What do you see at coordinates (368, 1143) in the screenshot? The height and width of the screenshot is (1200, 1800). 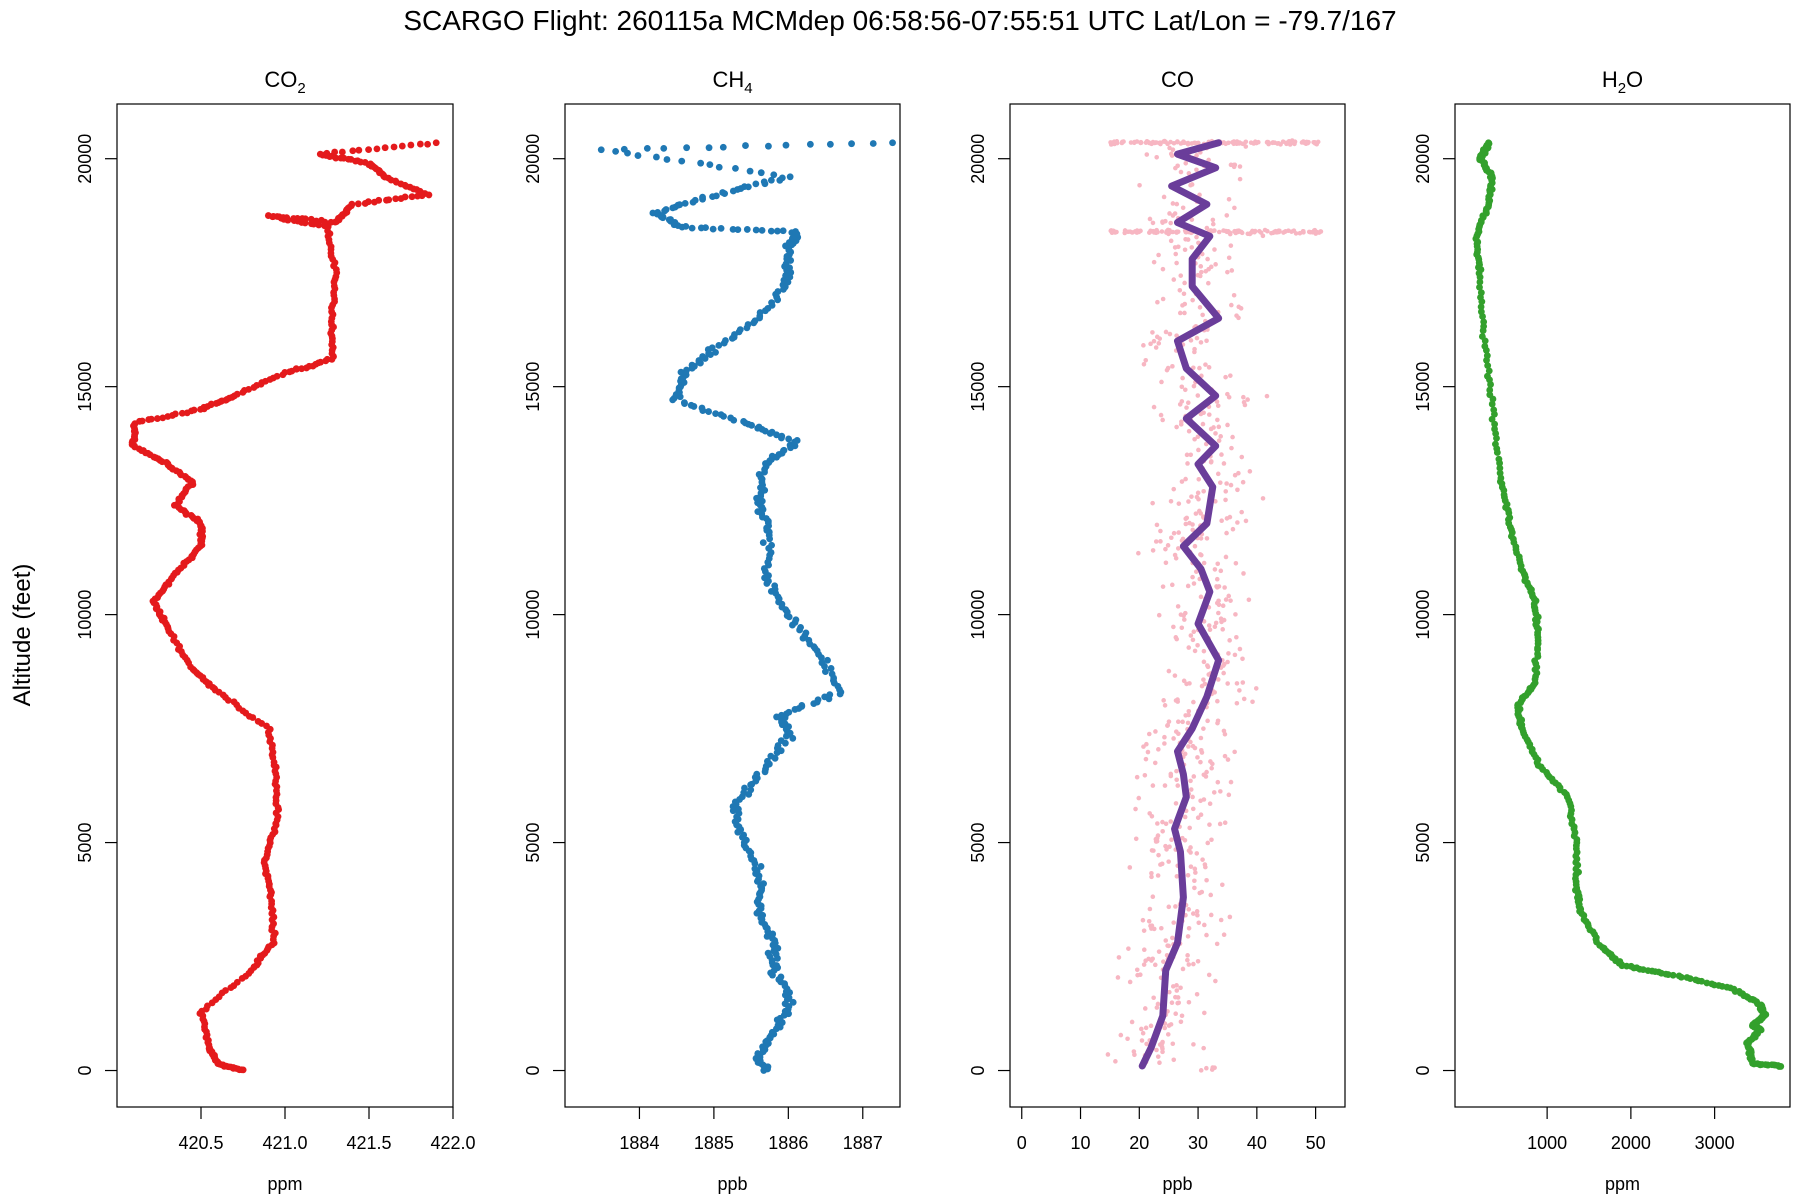 I see `x-tick-label: 421.5` at bounding box center [368, 1143].